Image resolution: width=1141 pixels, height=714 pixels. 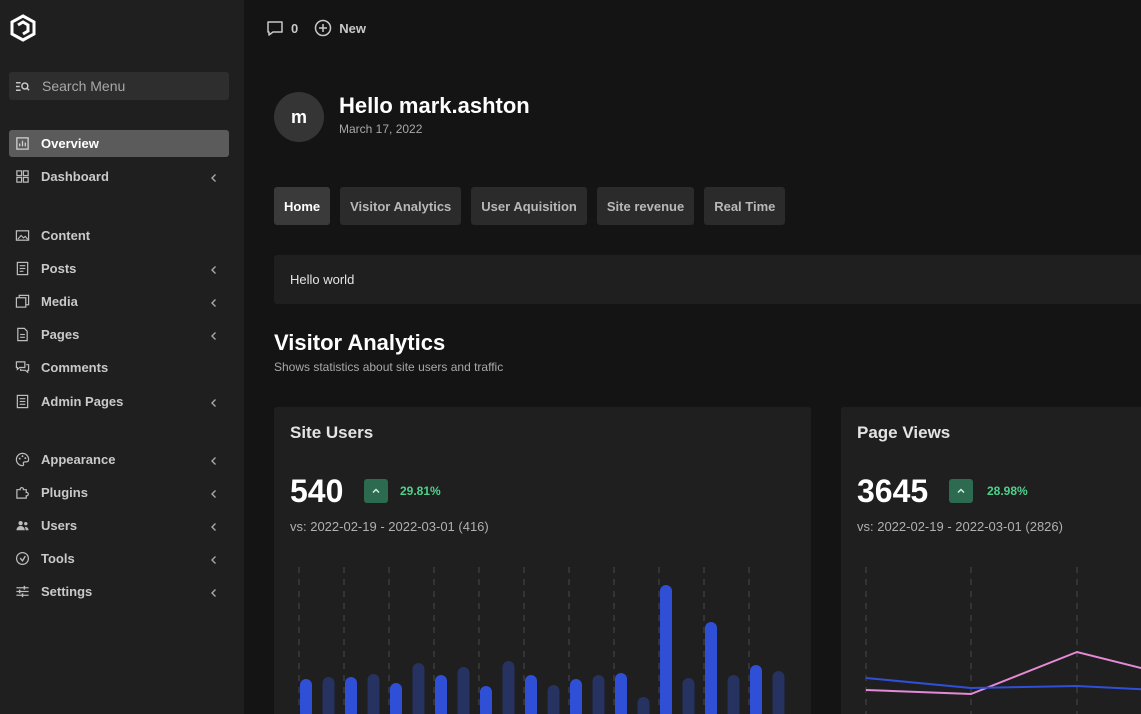 I want to click on hello-world-text: Hello world, so click(x=322, y=279).